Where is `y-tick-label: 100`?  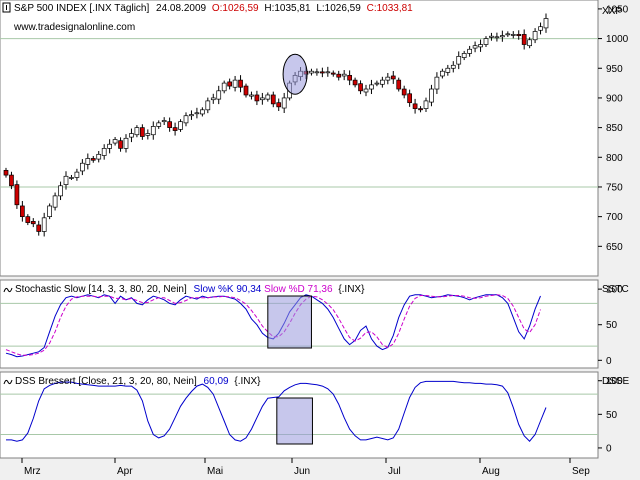
y-tick-label: 100 is located at coordinates (614, 381).